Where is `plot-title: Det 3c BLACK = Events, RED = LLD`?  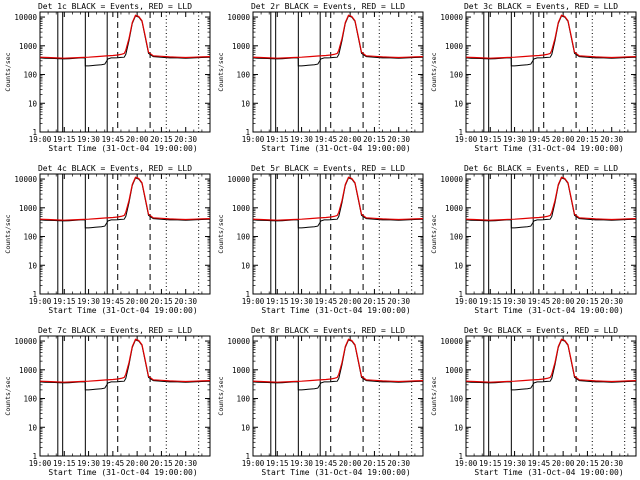 plot-title: Det 3c BLACK = Events, RED = LLD is located at coordinates (541, 6).